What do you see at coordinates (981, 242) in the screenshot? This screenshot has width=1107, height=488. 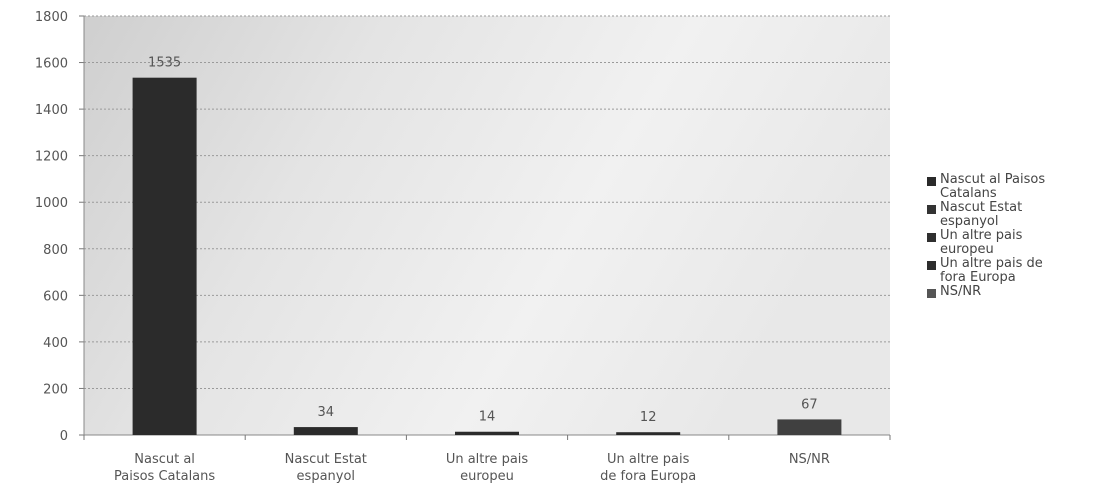 I see `legend-label: Un altre pais europeu` at bounding box center [981, 242].